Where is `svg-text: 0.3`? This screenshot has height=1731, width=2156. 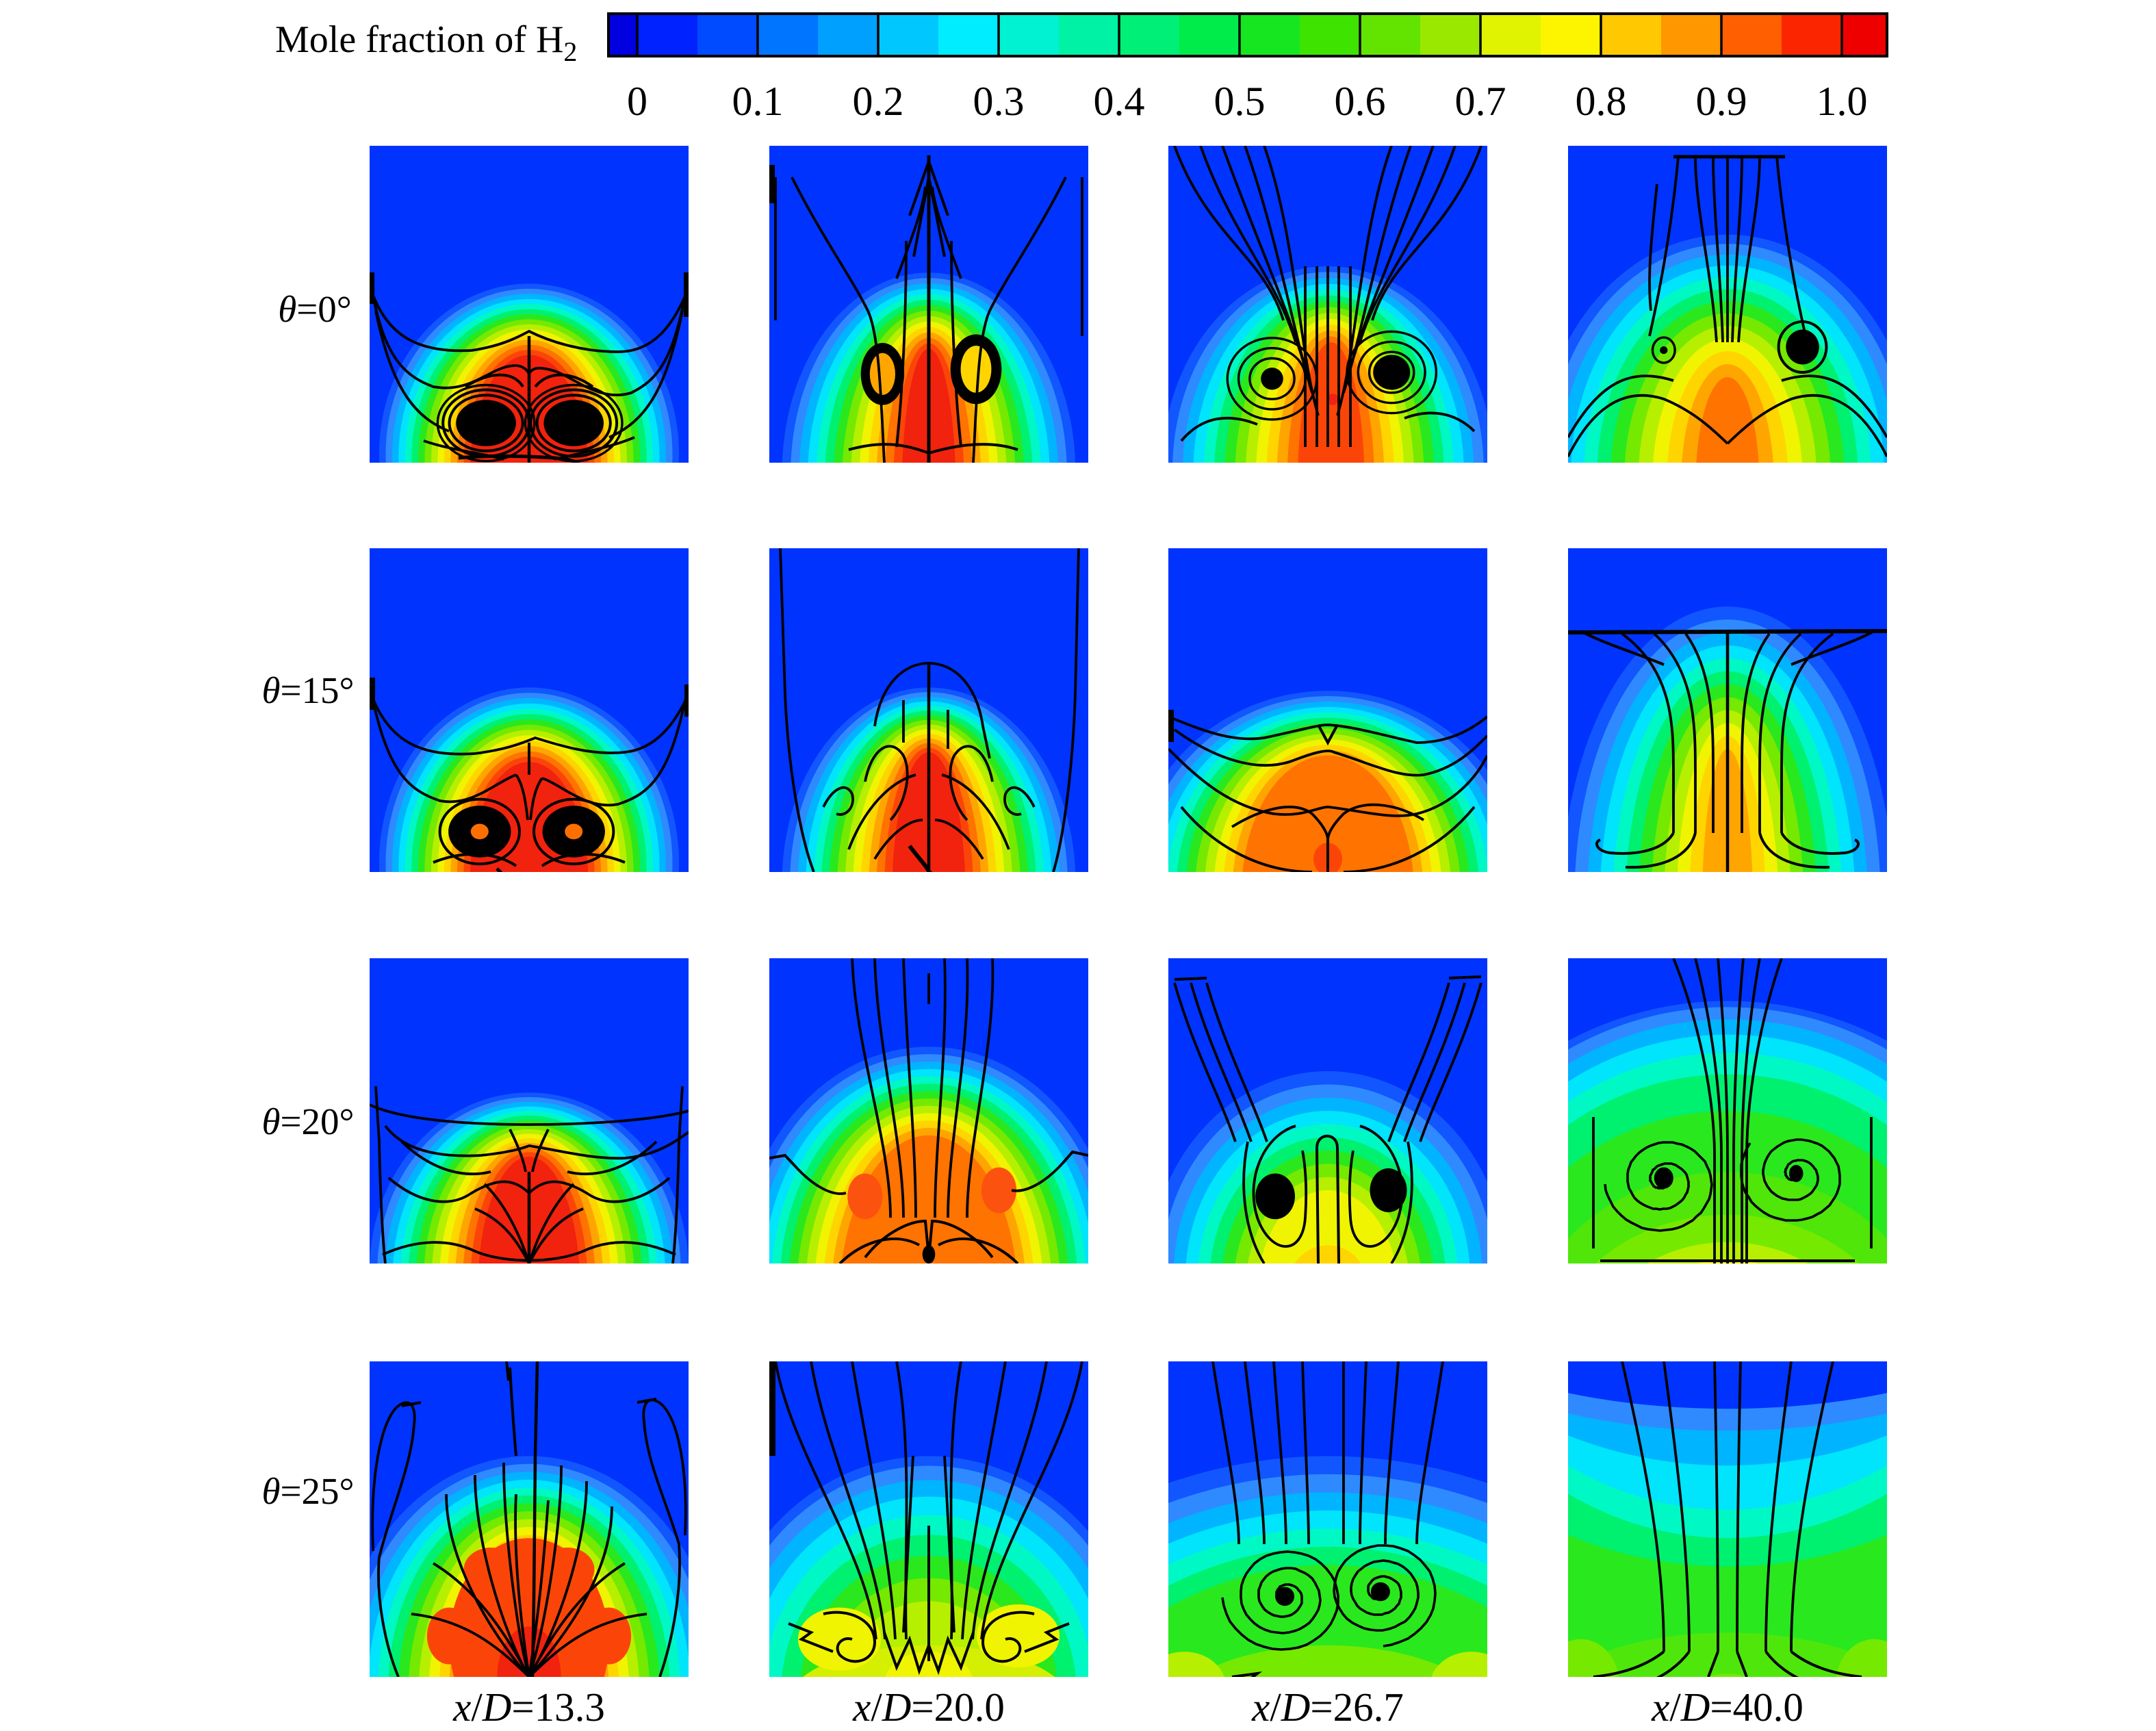
svg-text: 0.3 is located at coordinates (999, 102).